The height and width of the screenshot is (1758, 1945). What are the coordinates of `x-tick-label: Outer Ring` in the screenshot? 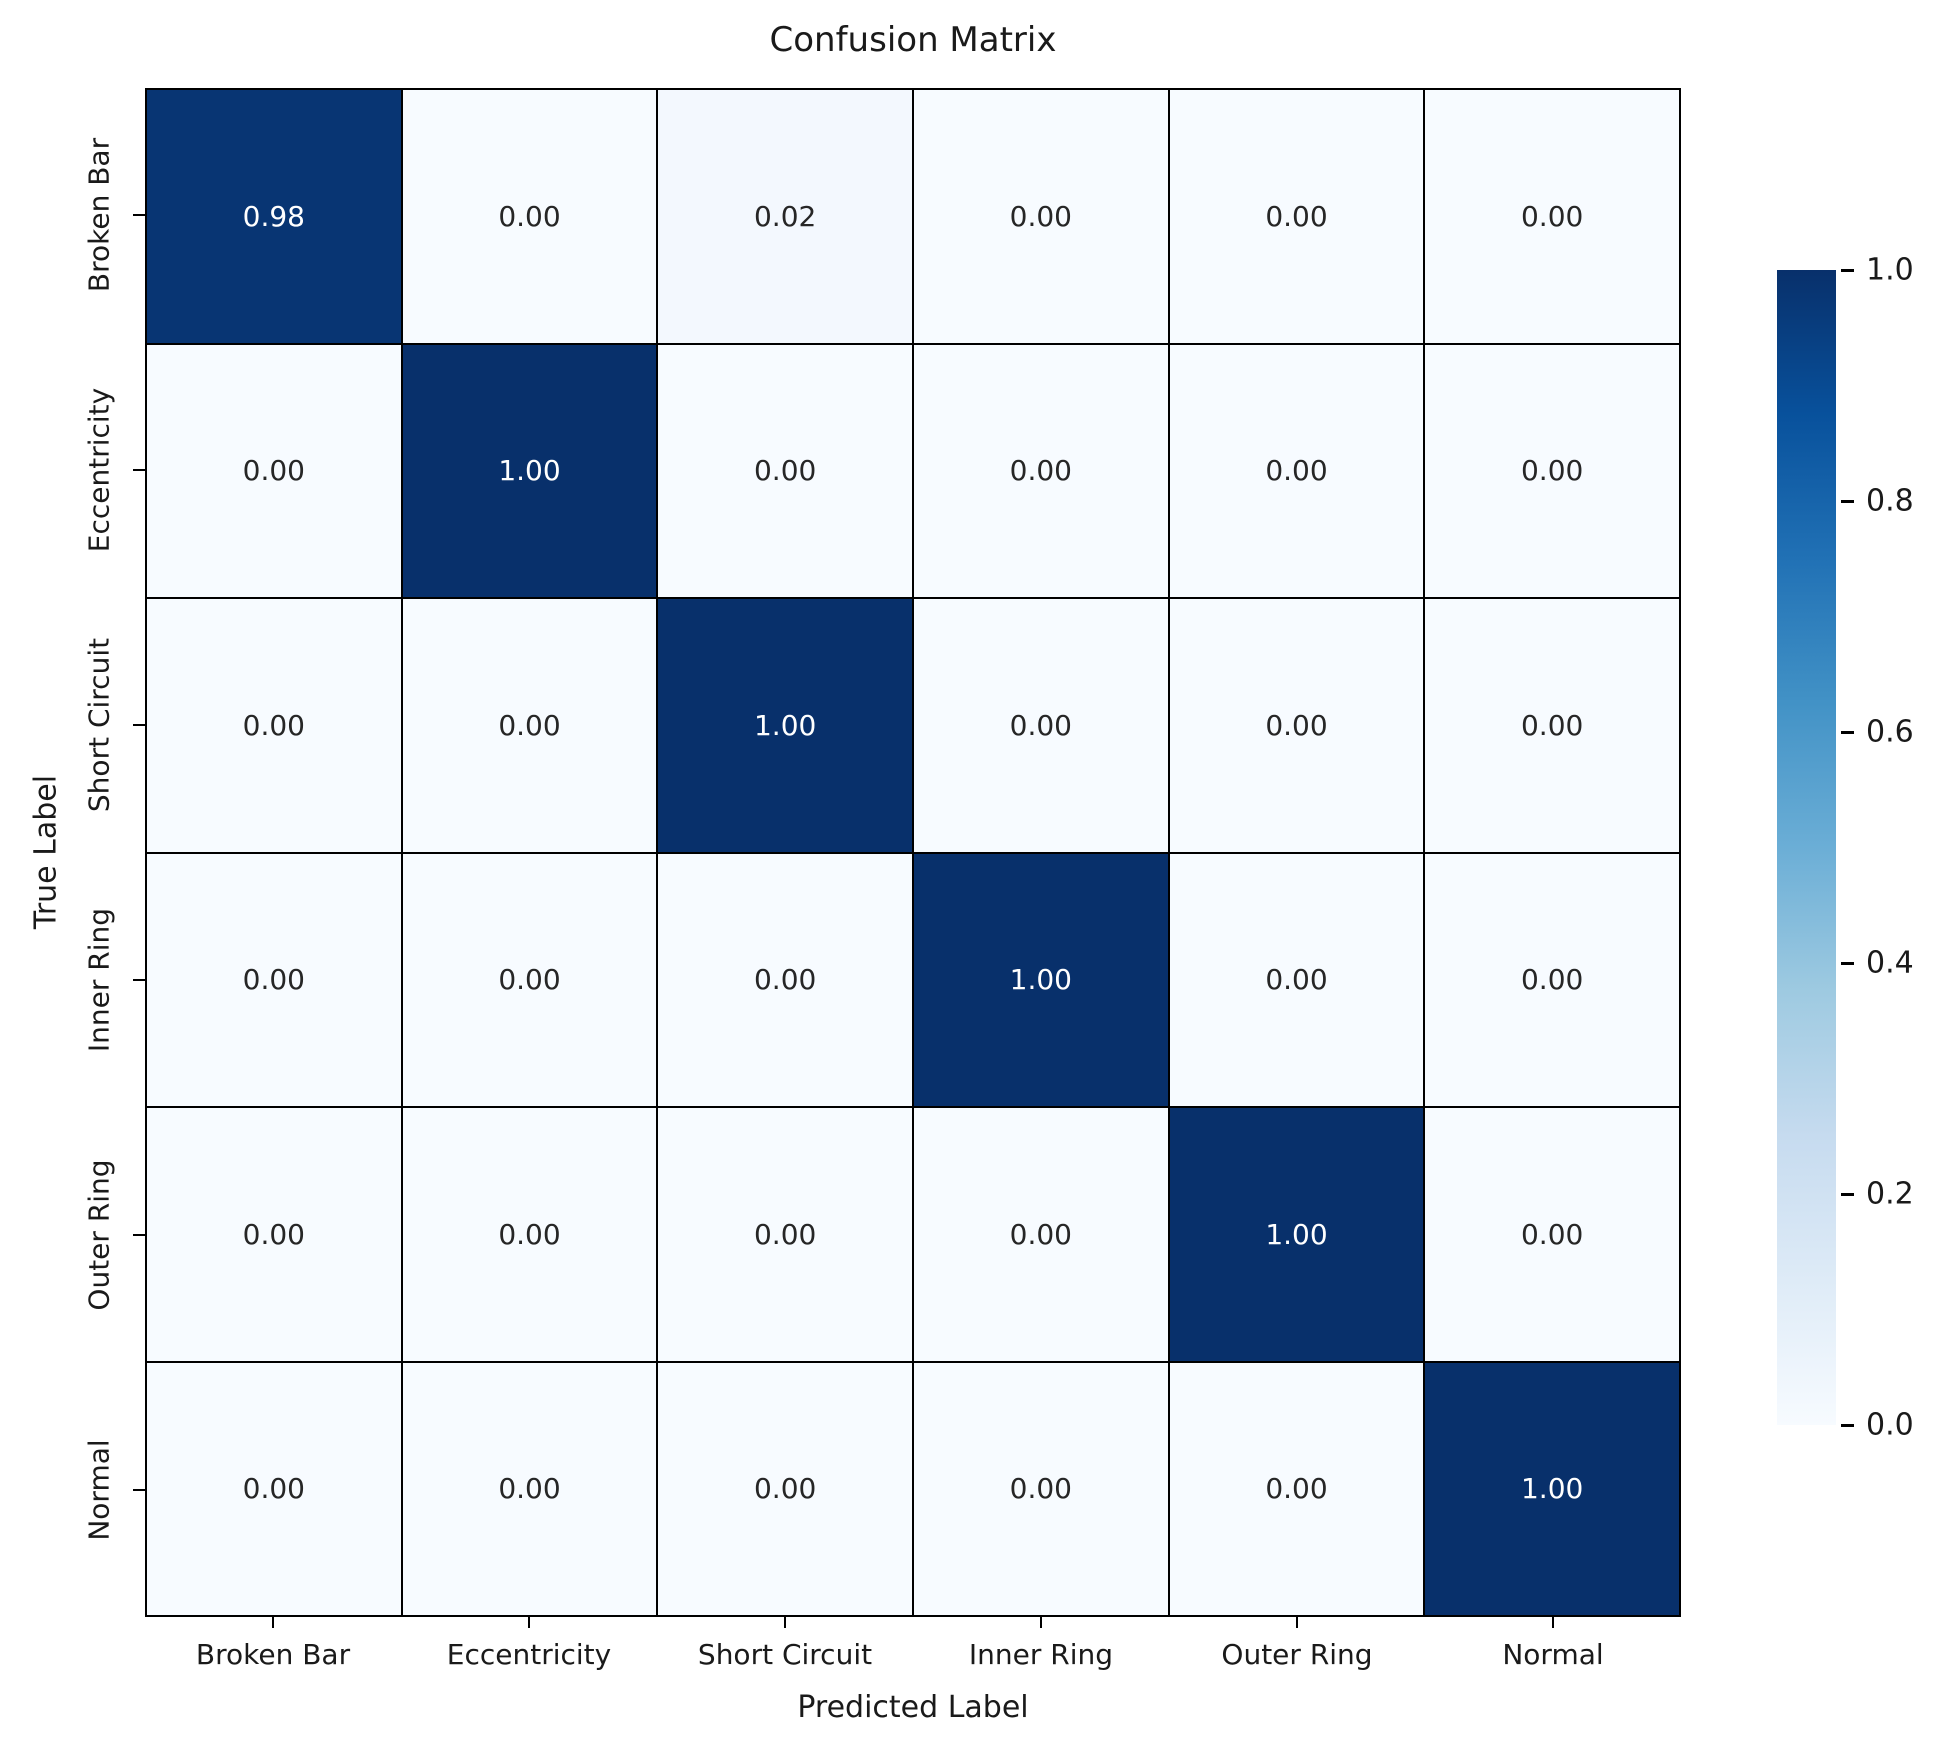 It's located at (1297, 1654).